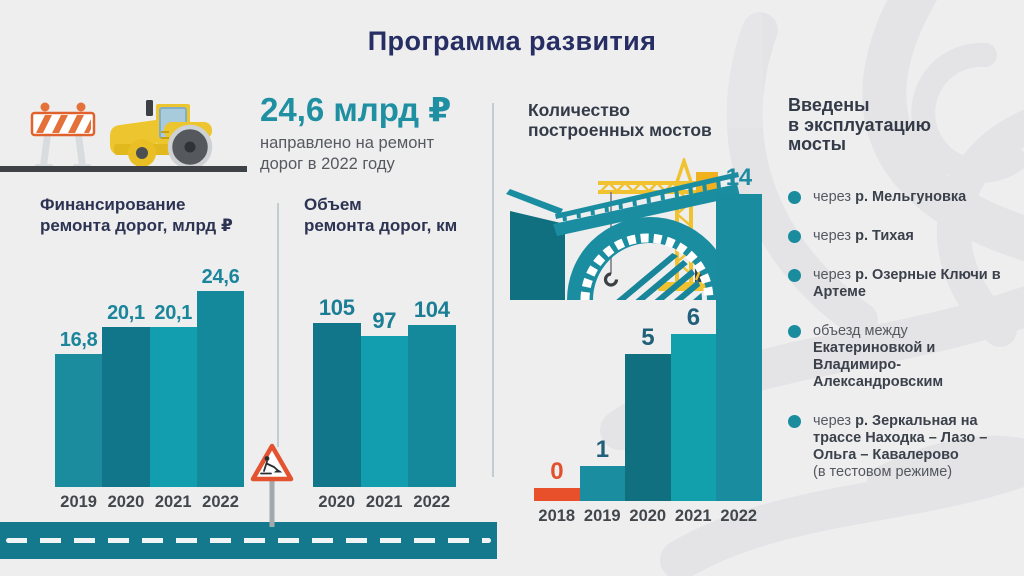 The height and width of the screenshot is (576, 1024). I want to click on volume-bar-column: 104 2022, so click(432, 403).